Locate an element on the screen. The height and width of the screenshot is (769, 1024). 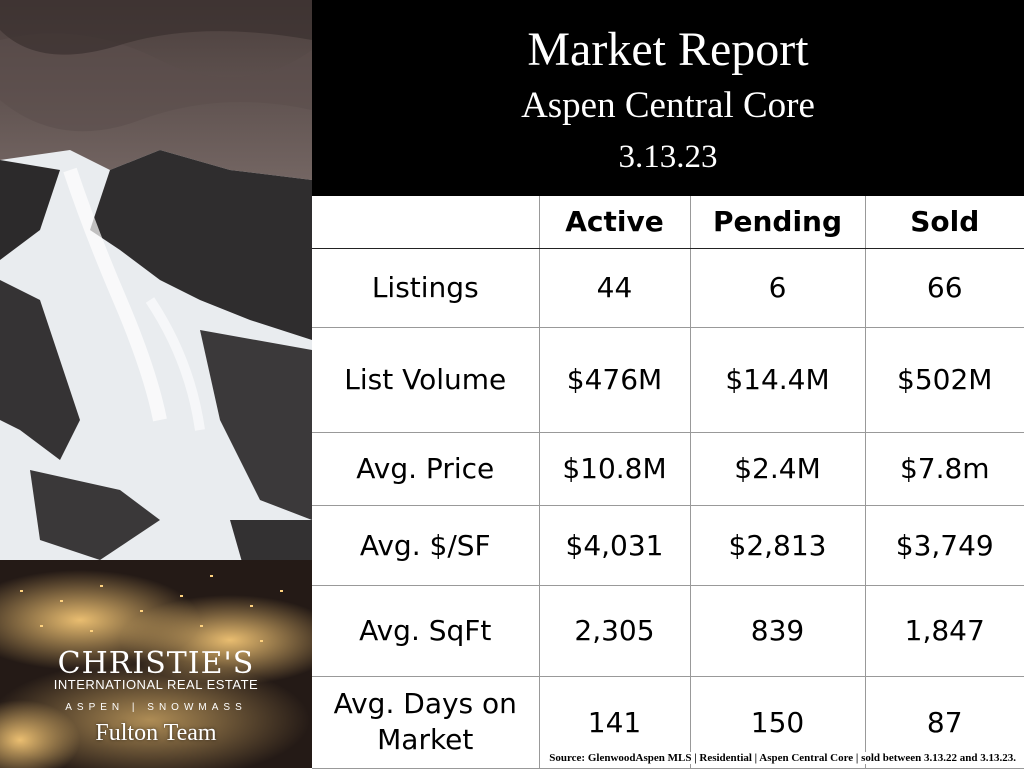
row-label: Avg. Price is located at coordinates (426, 468).